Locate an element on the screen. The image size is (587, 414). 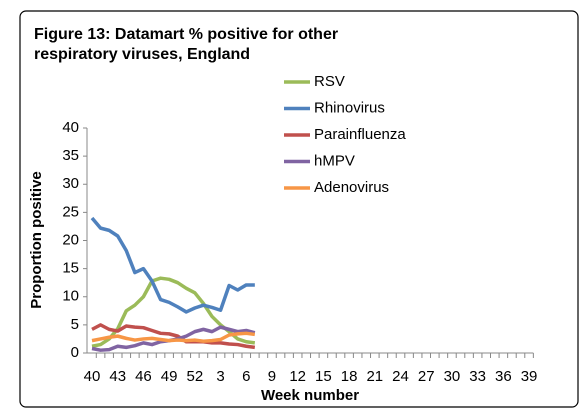
y-tick-label: 25 is located at coordinates (70, 211).